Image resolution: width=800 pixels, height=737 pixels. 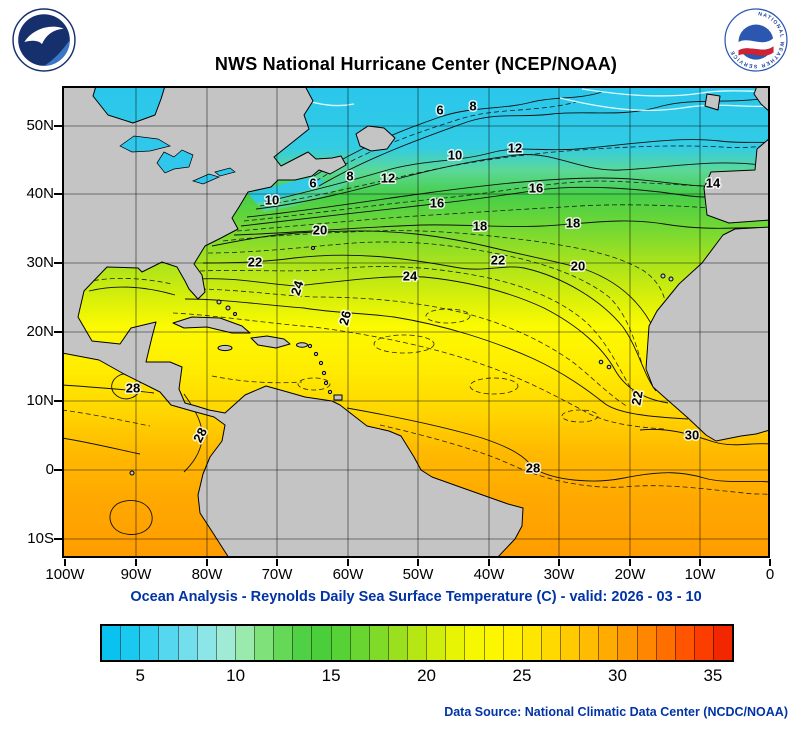 What do you see at coordinates (578, 266) in the screenshot?
I see `contour-label: 20` at bounding box center [578, 266].